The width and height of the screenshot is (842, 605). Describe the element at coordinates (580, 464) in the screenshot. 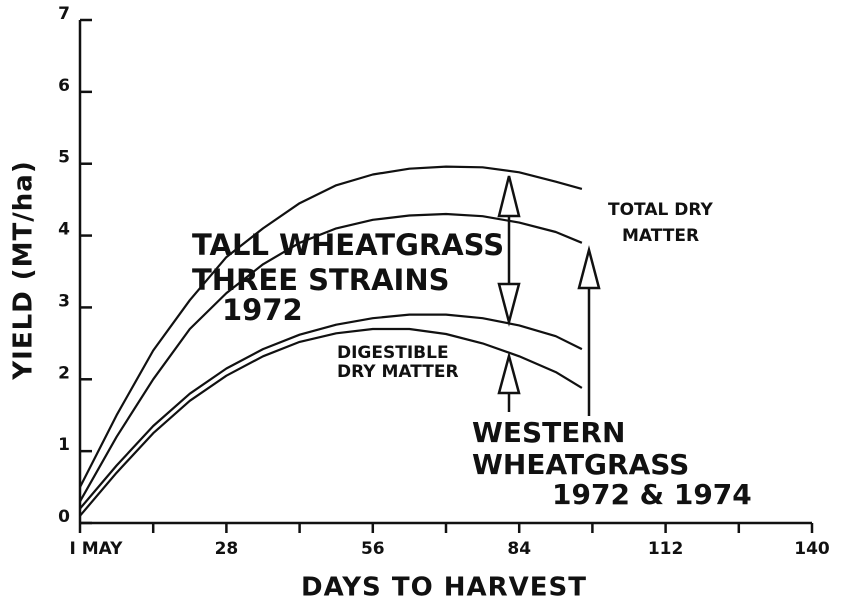

I see `annotation: WHEATGRASS` at that location.